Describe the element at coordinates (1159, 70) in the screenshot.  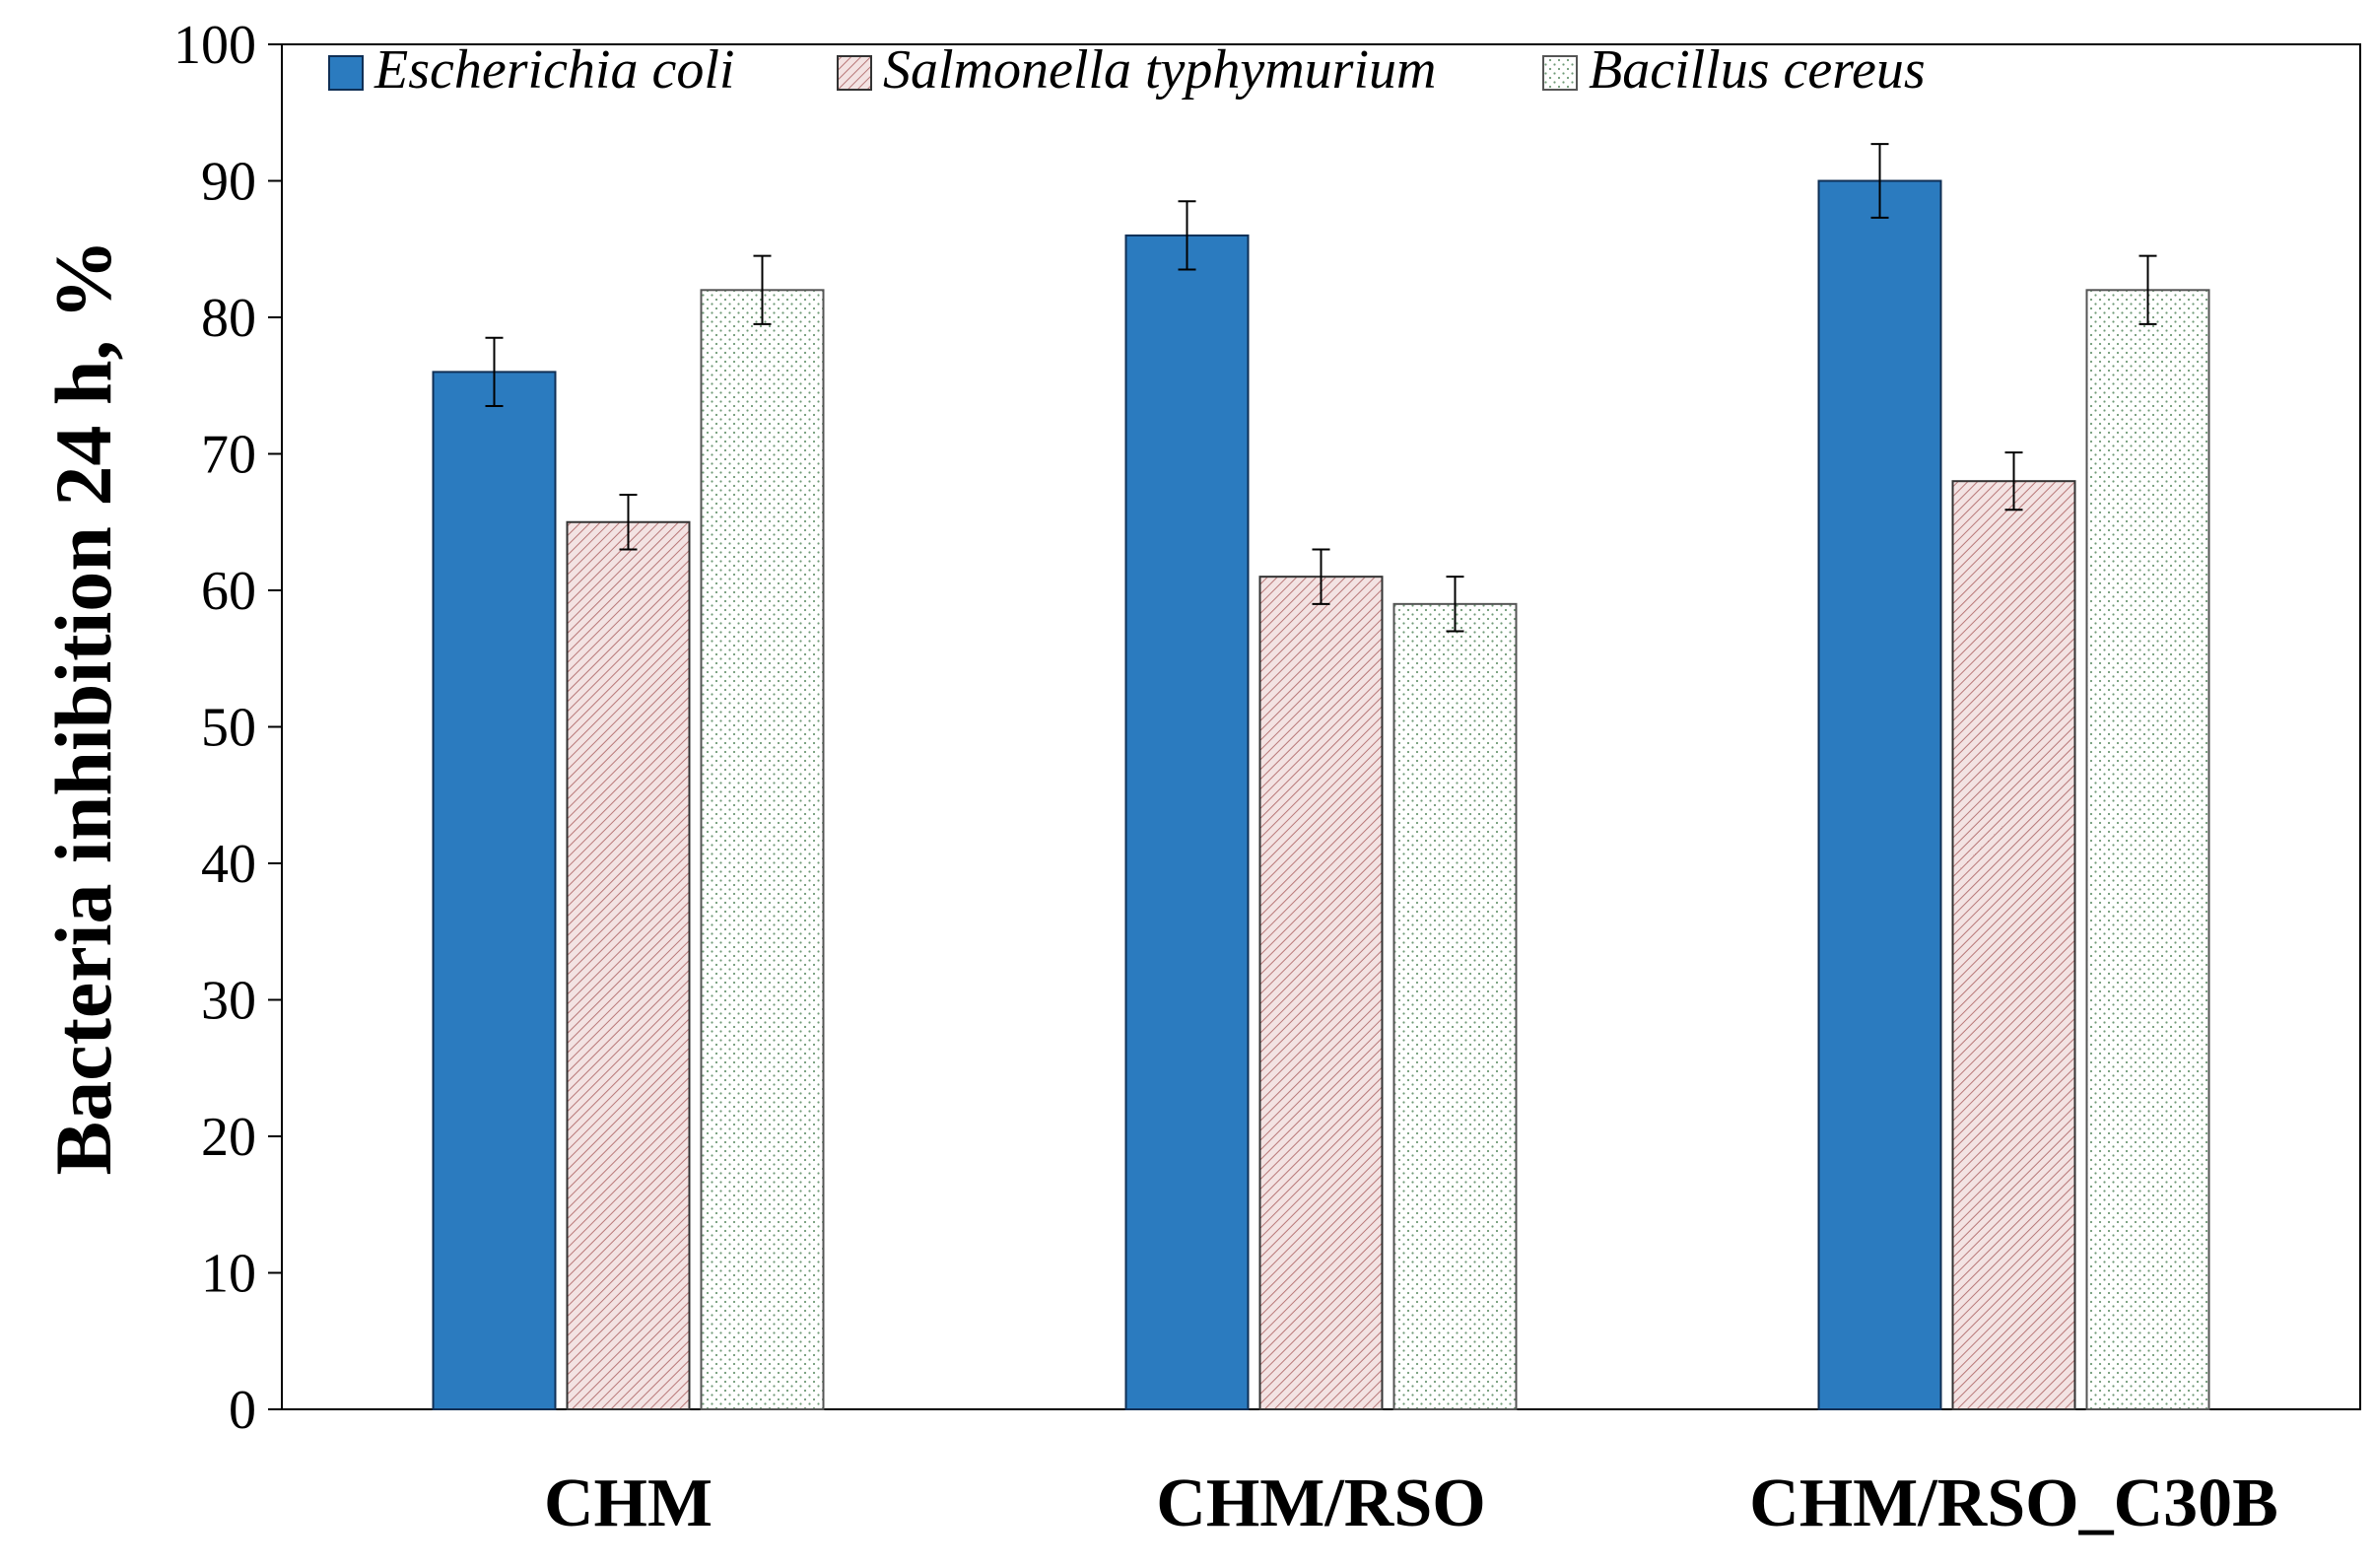
I see `legend-label-2: Salmonella typhymurium` at that location.